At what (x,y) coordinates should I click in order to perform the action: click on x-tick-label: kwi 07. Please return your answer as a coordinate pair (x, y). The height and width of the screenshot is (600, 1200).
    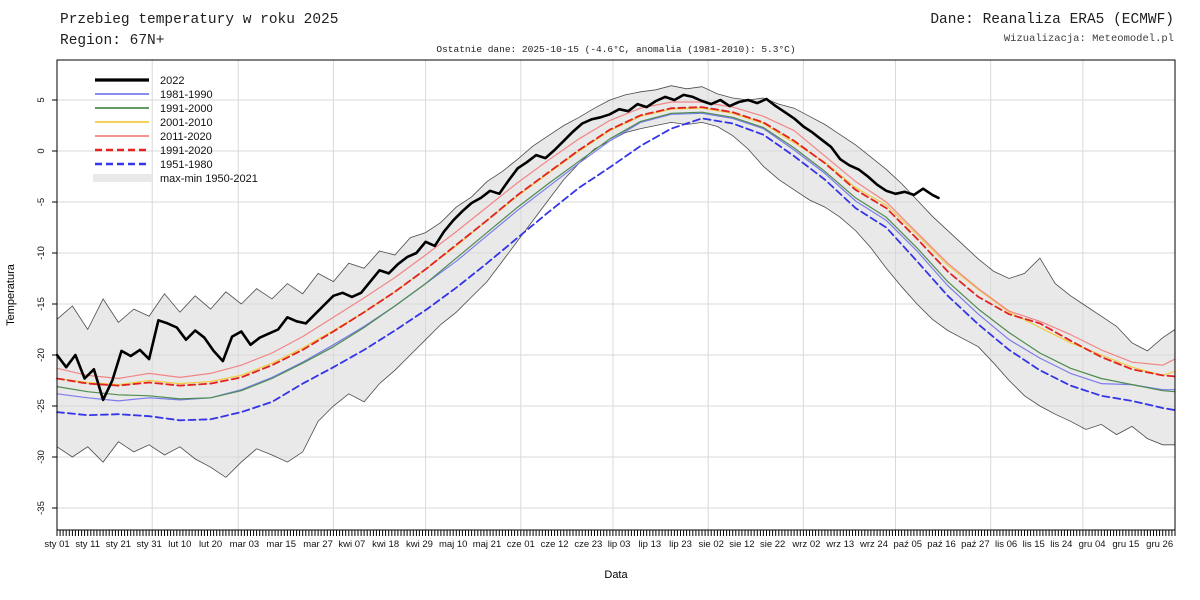
    Looking at the image, I should click on (351, 544).